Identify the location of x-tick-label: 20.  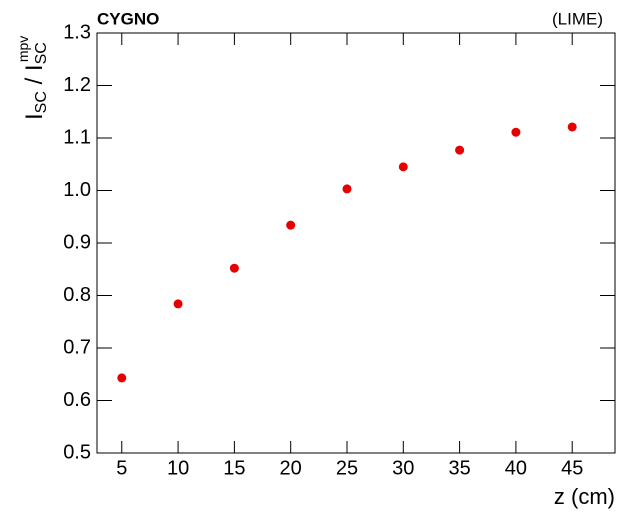
(291, 468).